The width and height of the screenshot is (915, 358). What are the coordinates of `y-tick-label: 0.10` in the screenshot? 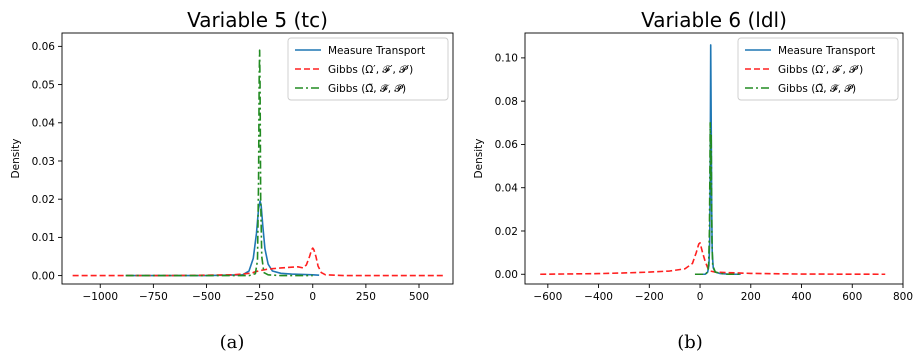 It's located at (506, 59).